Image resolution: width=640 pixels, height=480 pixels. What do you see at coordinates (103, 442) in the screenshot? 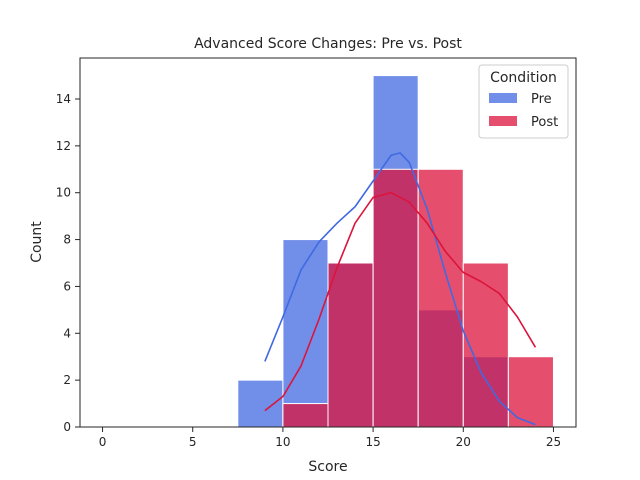
I see `x-tick-label-0: 0` at bounding box center [103, 442].